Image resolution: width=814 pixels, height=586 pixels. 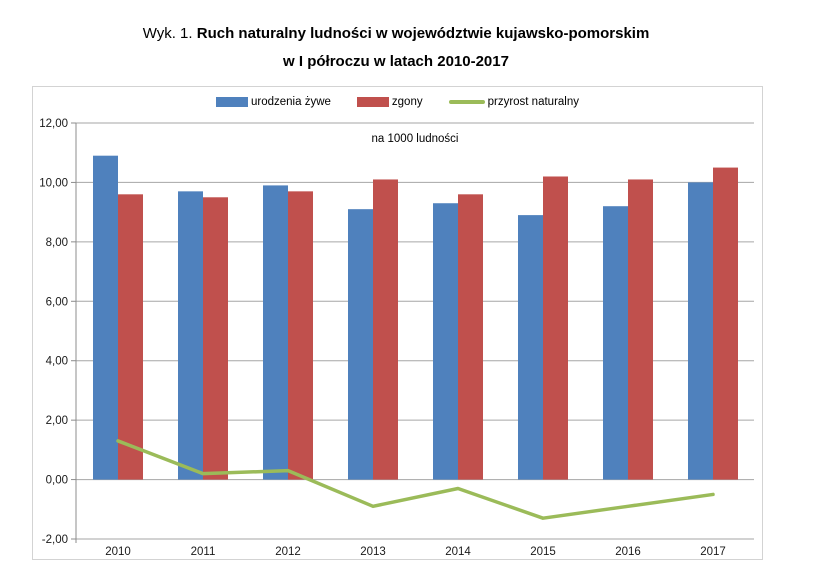 I want to click on y-tick-label: 2,00, so click(x=57, y=421).